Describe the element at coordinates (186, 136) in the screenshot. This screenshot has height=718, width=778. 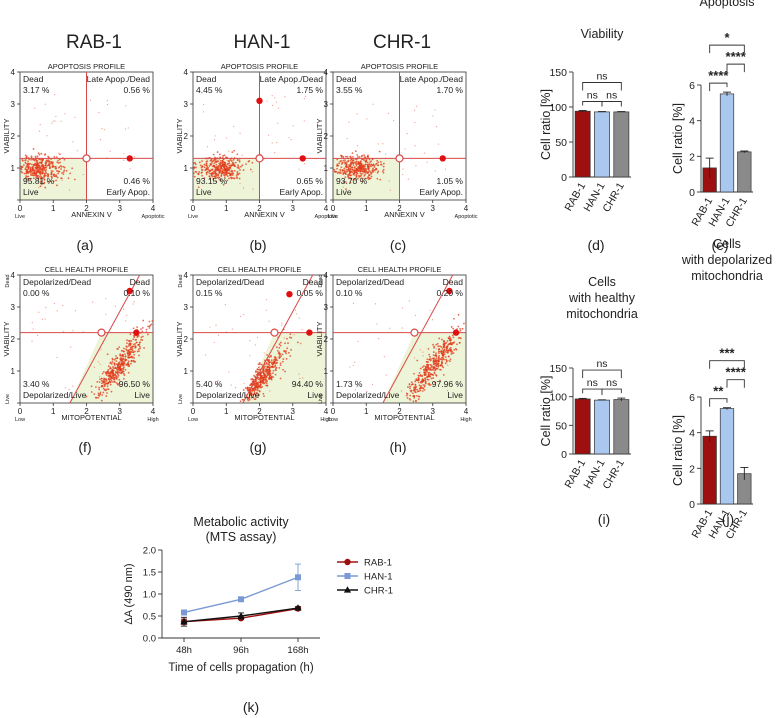
I see `y-tick-label: 2` at that location.